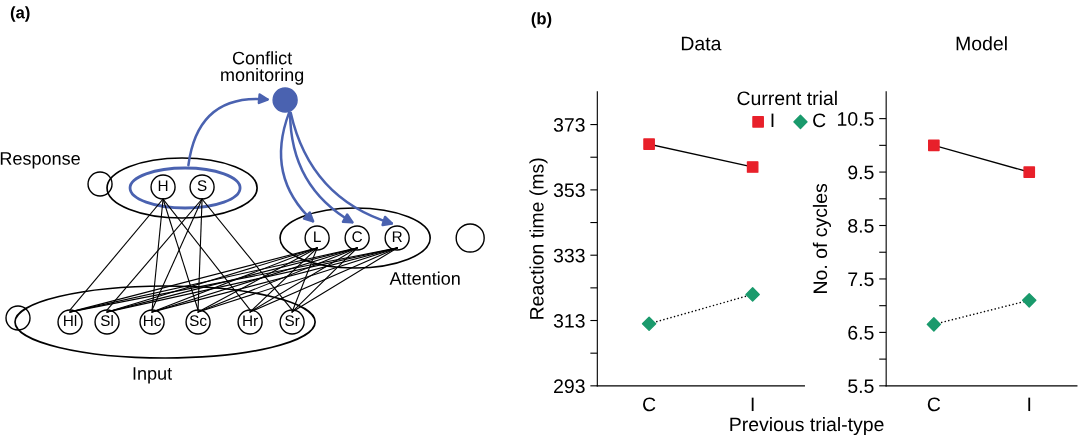 This screenshot has height=444, width=1090. I want to click on text: (b), so click(541, 20).